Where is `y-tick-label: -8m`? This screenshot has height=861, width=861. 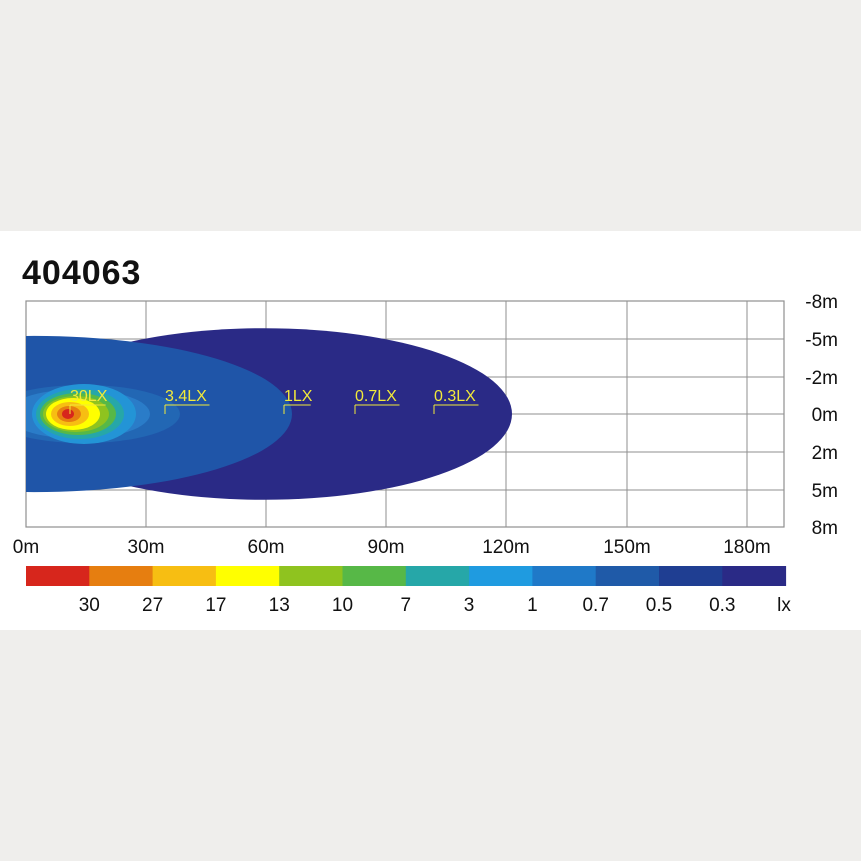
y-tick-label: -8m is located at coordinates (821, 302).